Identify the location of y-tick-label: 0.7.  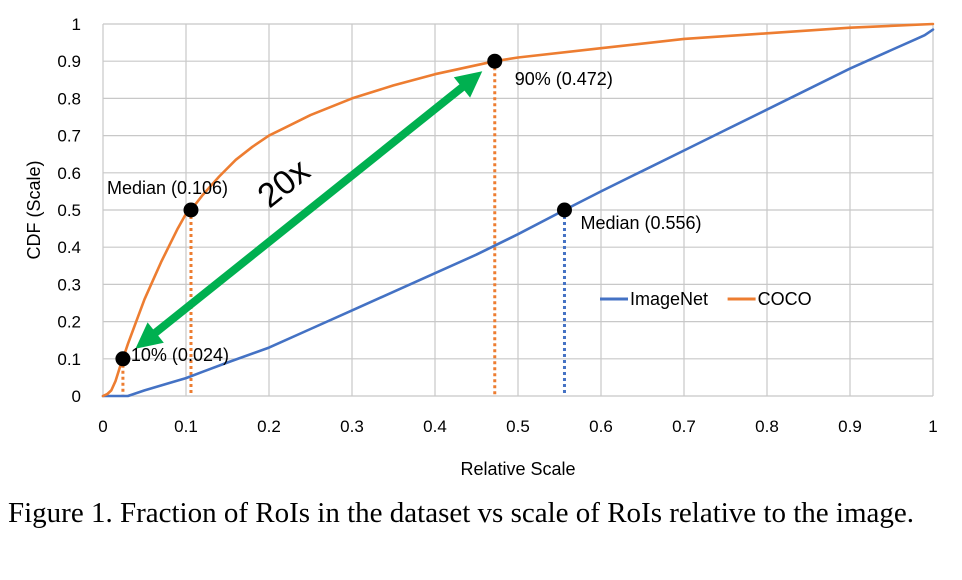
(69, 136).